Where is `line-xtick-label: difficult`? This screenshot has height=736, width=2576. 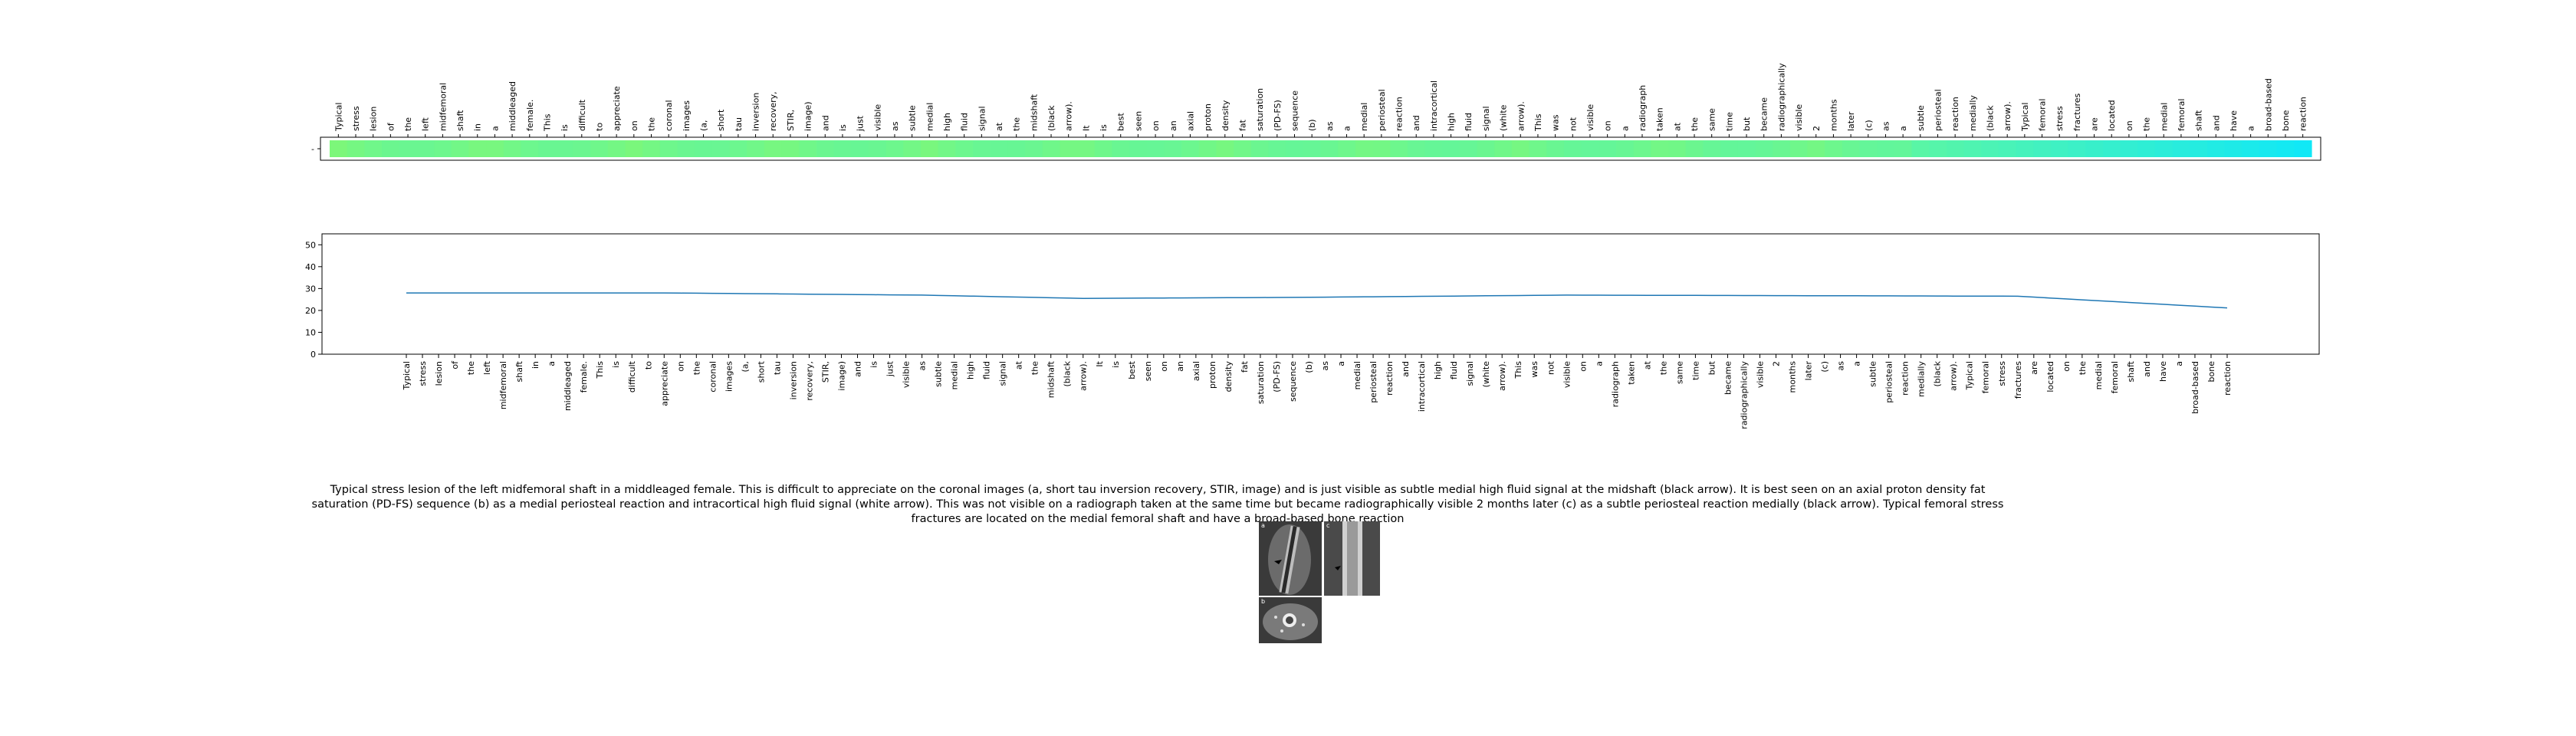 line-xtick-label: difficult is located at coordinates (632, 376).